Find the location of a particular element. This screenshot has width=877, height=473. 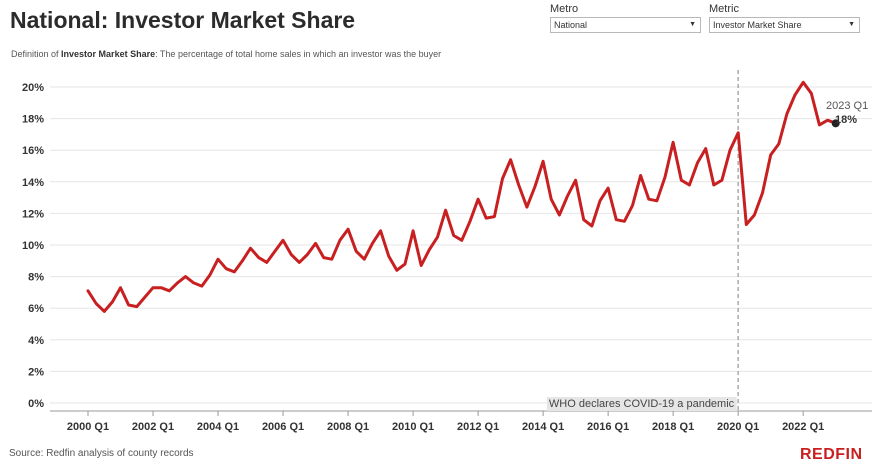

y-tick-label: 20% is located at coordinates (33, 88).